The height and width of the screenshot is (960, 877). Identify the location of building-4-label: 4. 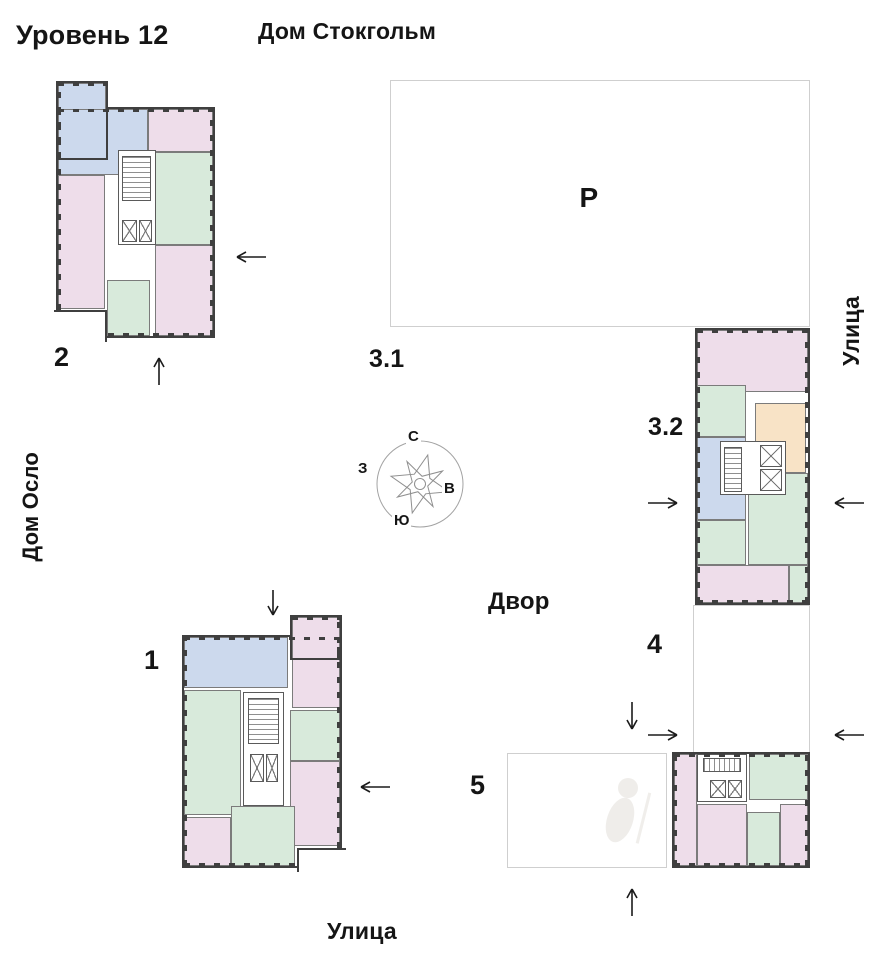
(655, 644).